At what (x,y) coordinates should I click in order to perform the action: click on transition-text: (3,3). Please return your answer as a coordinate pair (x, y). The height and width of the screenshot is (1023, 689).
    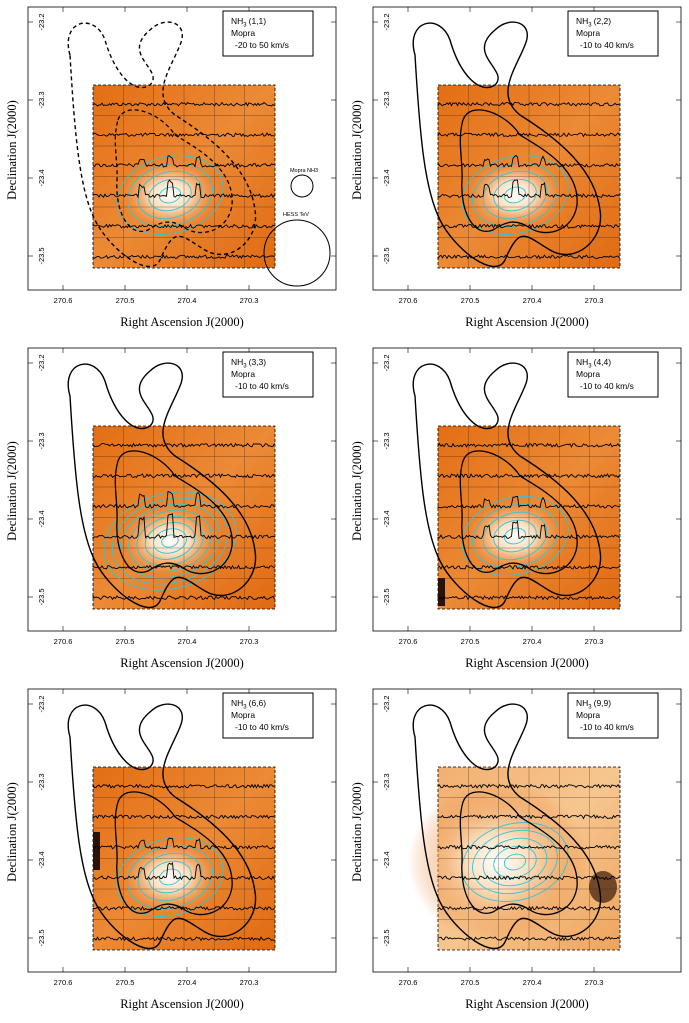
    Looking at the image, I should click on (258, 362).